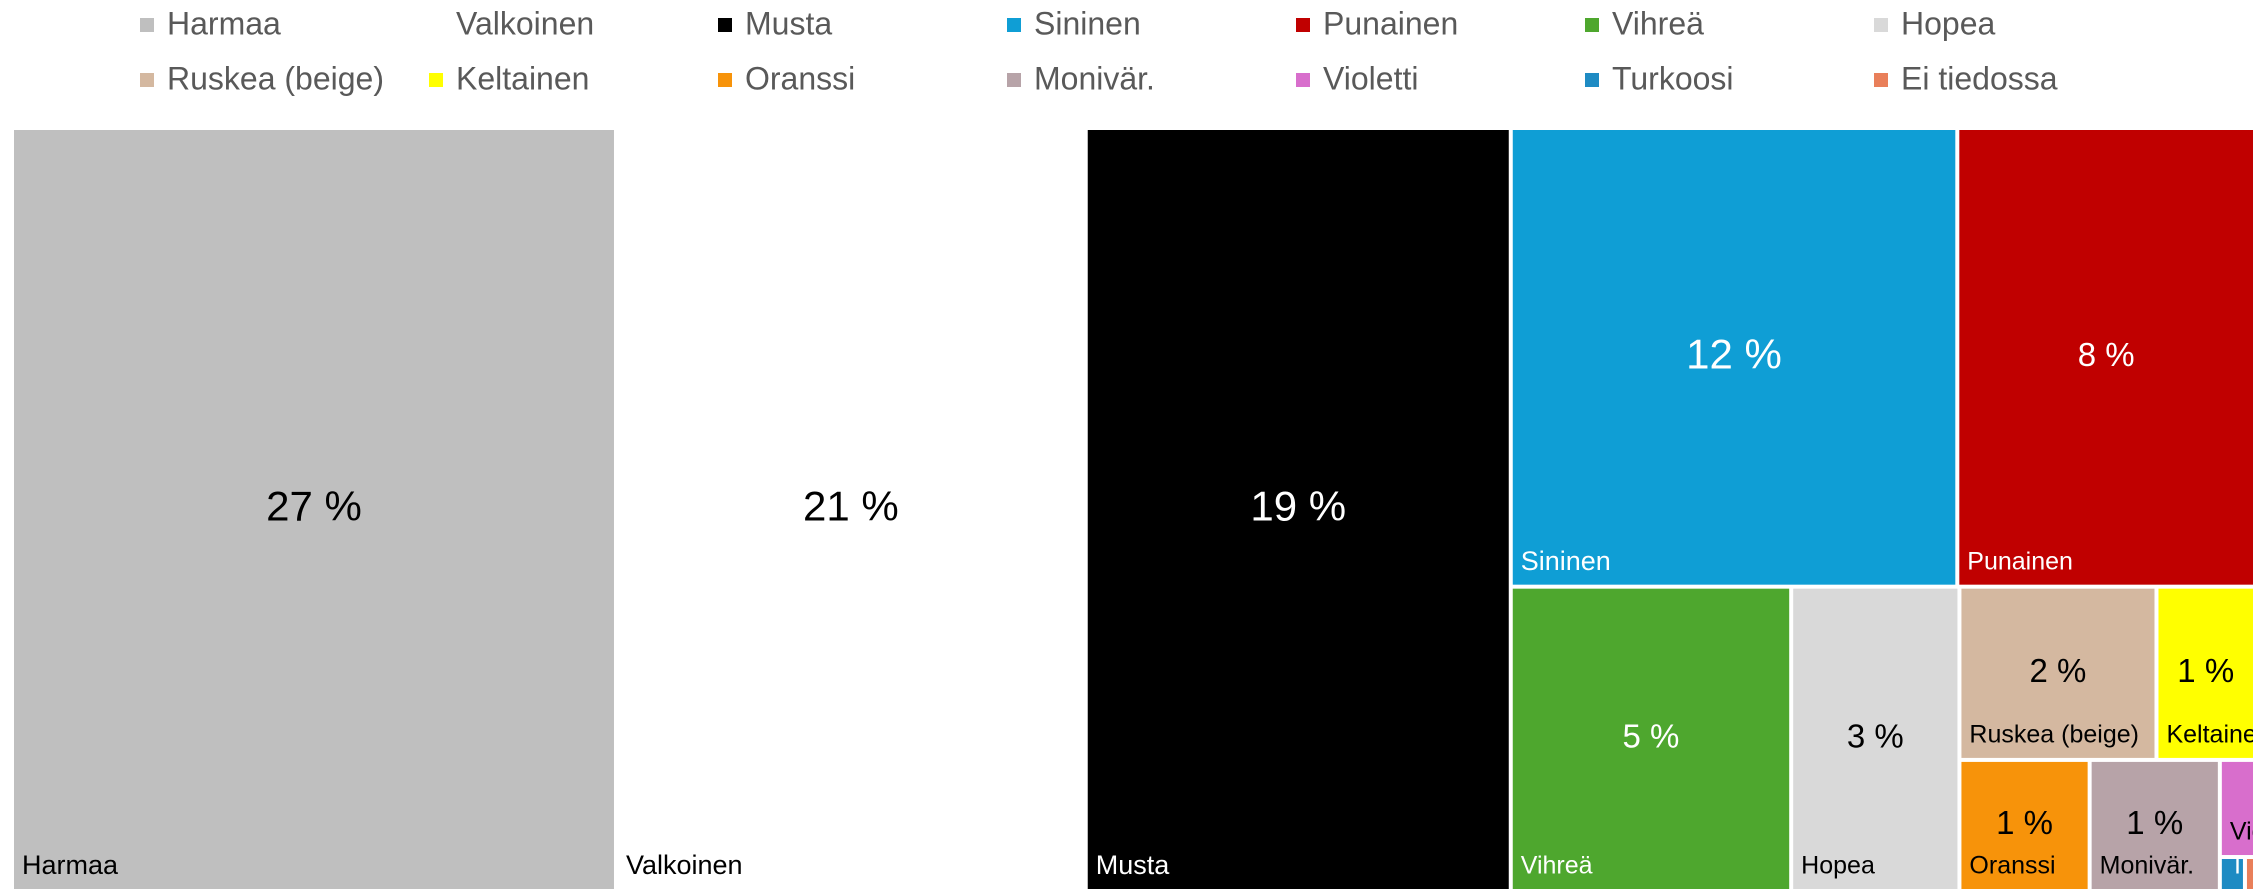 Image resolution: width=2267 pixels, height=891 pixels. I want to click on tile-labels: Keltainen 1 %, so click(2216, 700).